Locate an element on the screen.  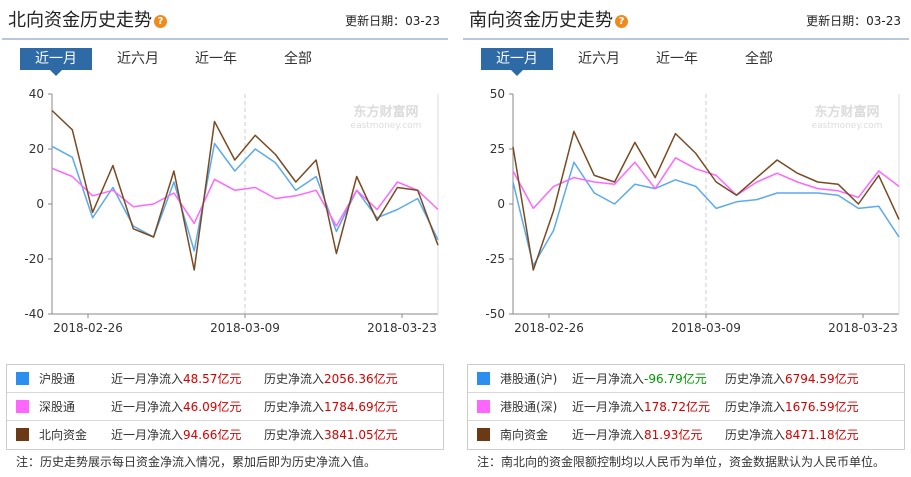
footnote: 注：历史走势展示每日资金净流入情况，累加后即为历史净流入值。 is located at coordinates (196, 462).